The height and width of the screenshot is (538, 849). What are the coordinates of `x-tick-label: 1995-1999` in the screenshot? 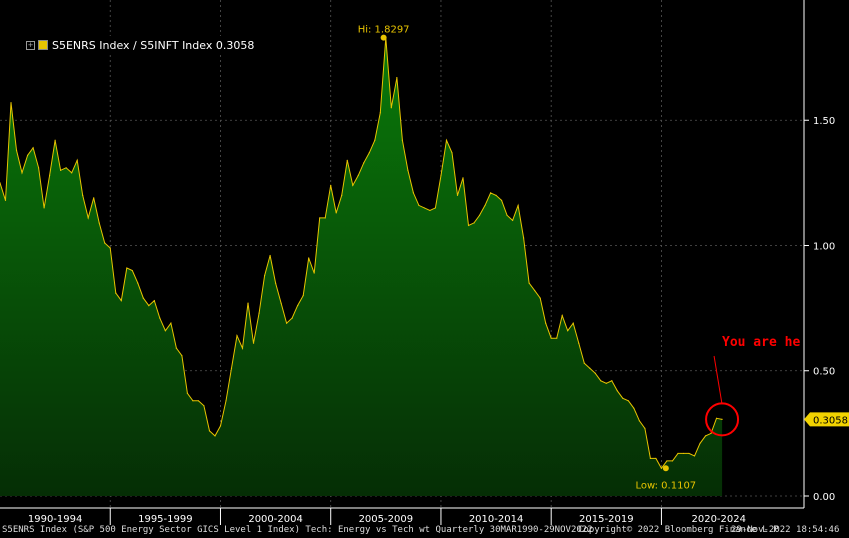 It's located at (165, 519).